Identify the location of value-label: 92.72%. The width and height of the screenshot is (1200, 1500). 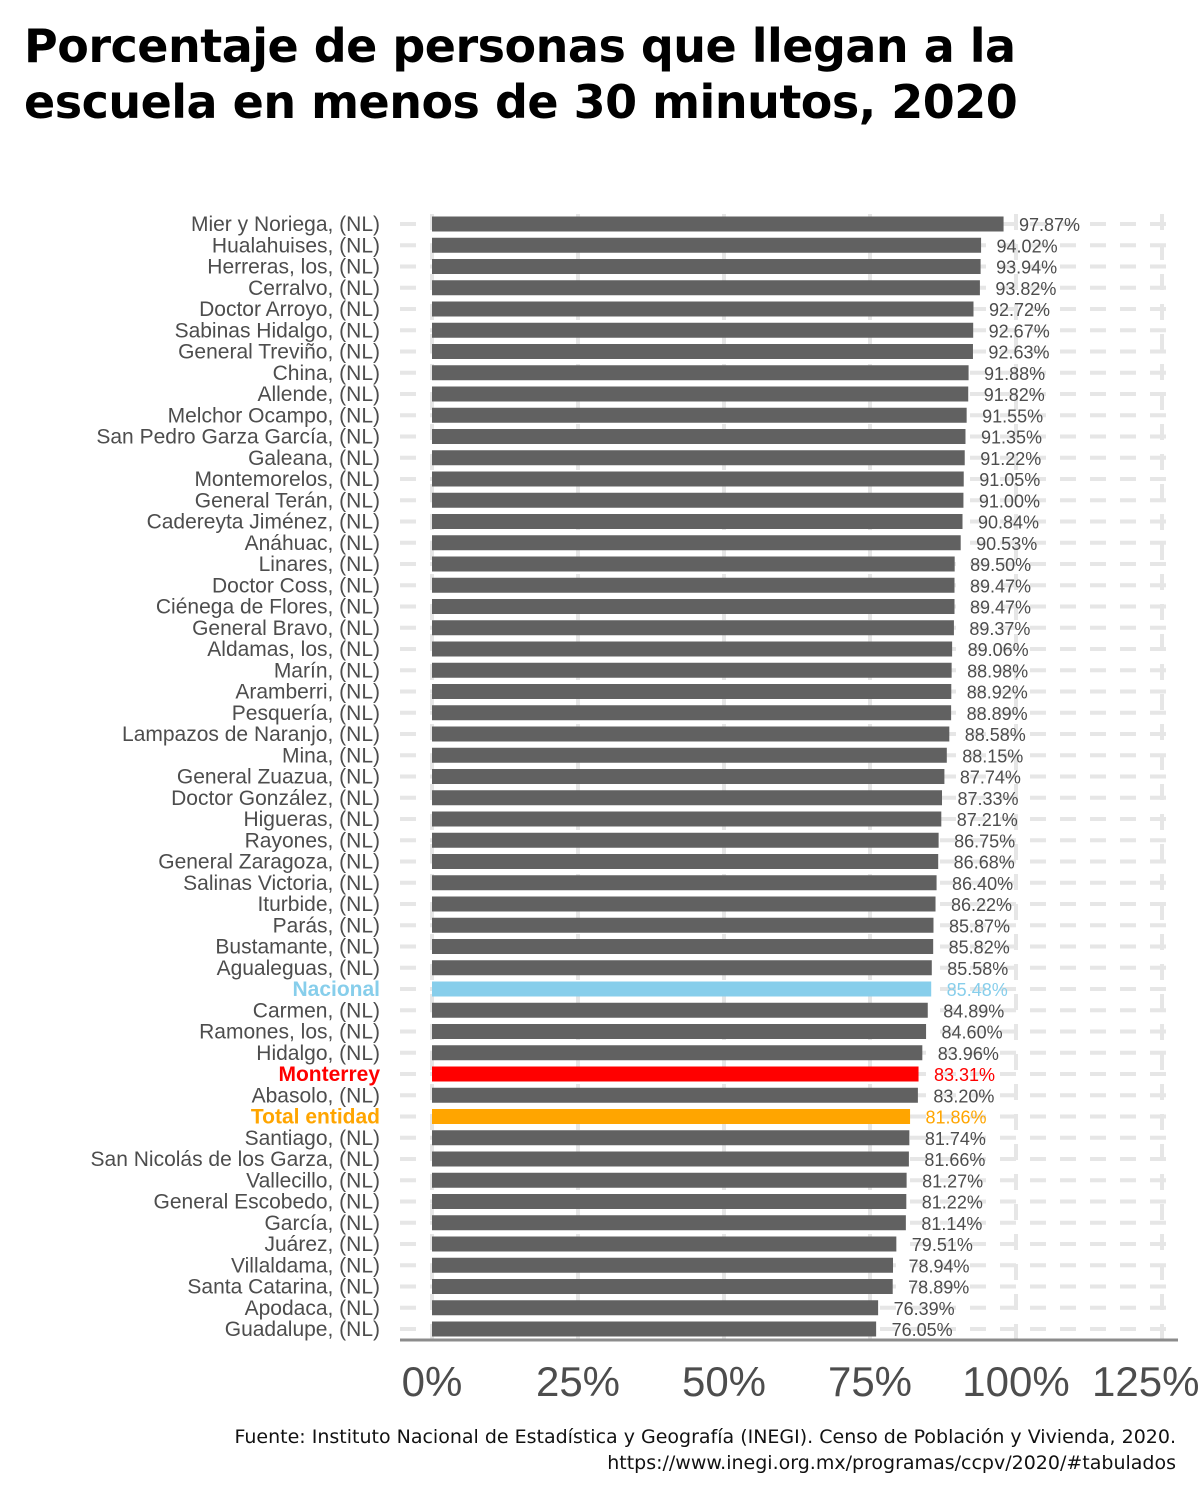
(1019, 310).